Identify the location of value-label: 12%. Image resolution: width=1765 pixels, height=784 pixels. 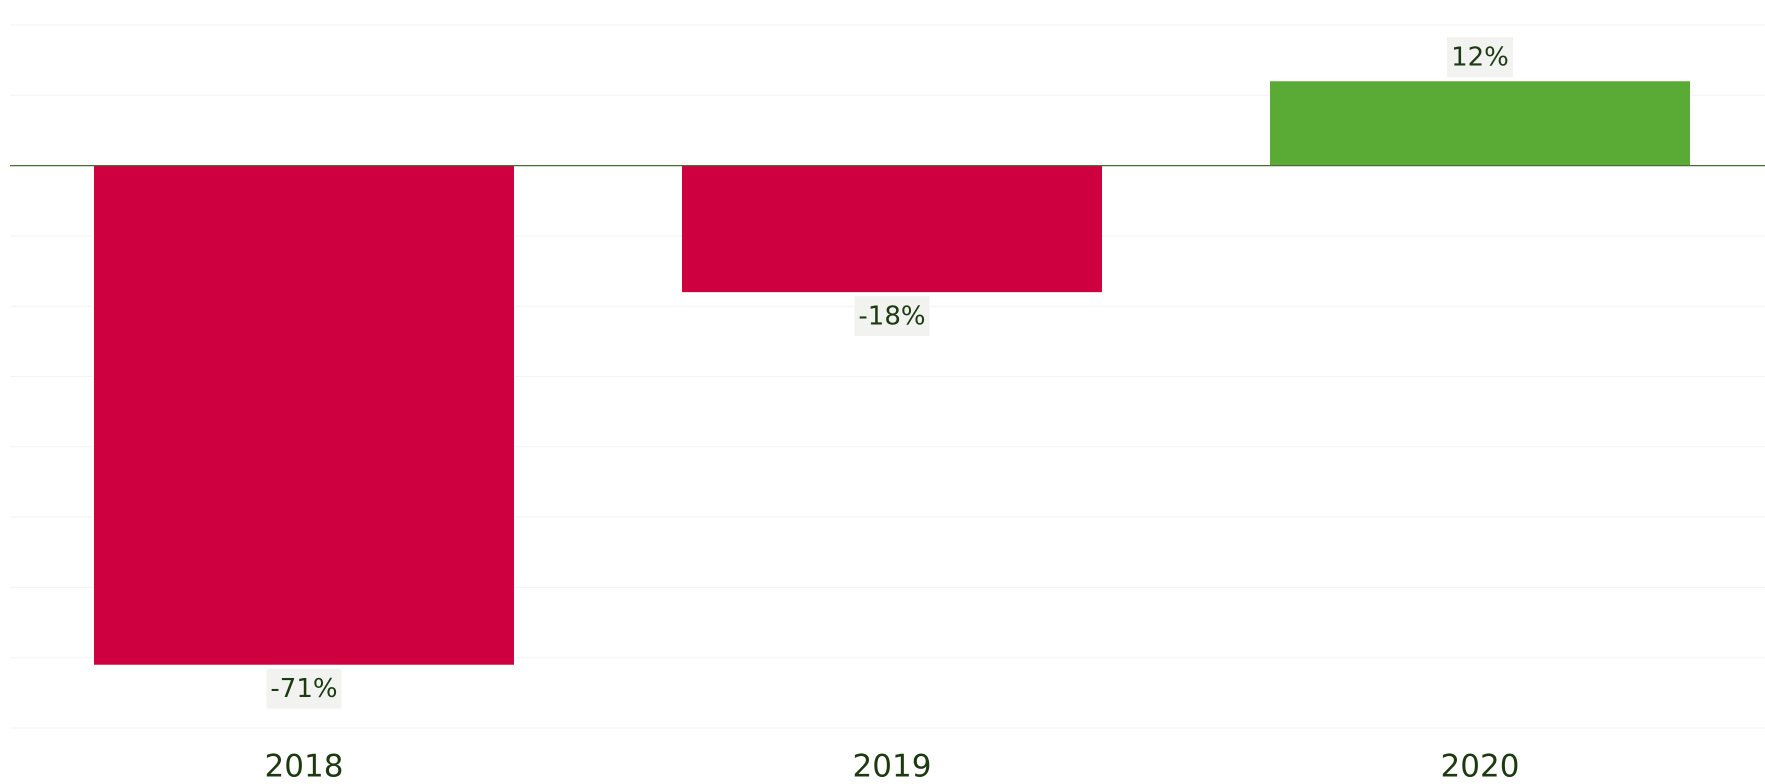
(1480, 58).